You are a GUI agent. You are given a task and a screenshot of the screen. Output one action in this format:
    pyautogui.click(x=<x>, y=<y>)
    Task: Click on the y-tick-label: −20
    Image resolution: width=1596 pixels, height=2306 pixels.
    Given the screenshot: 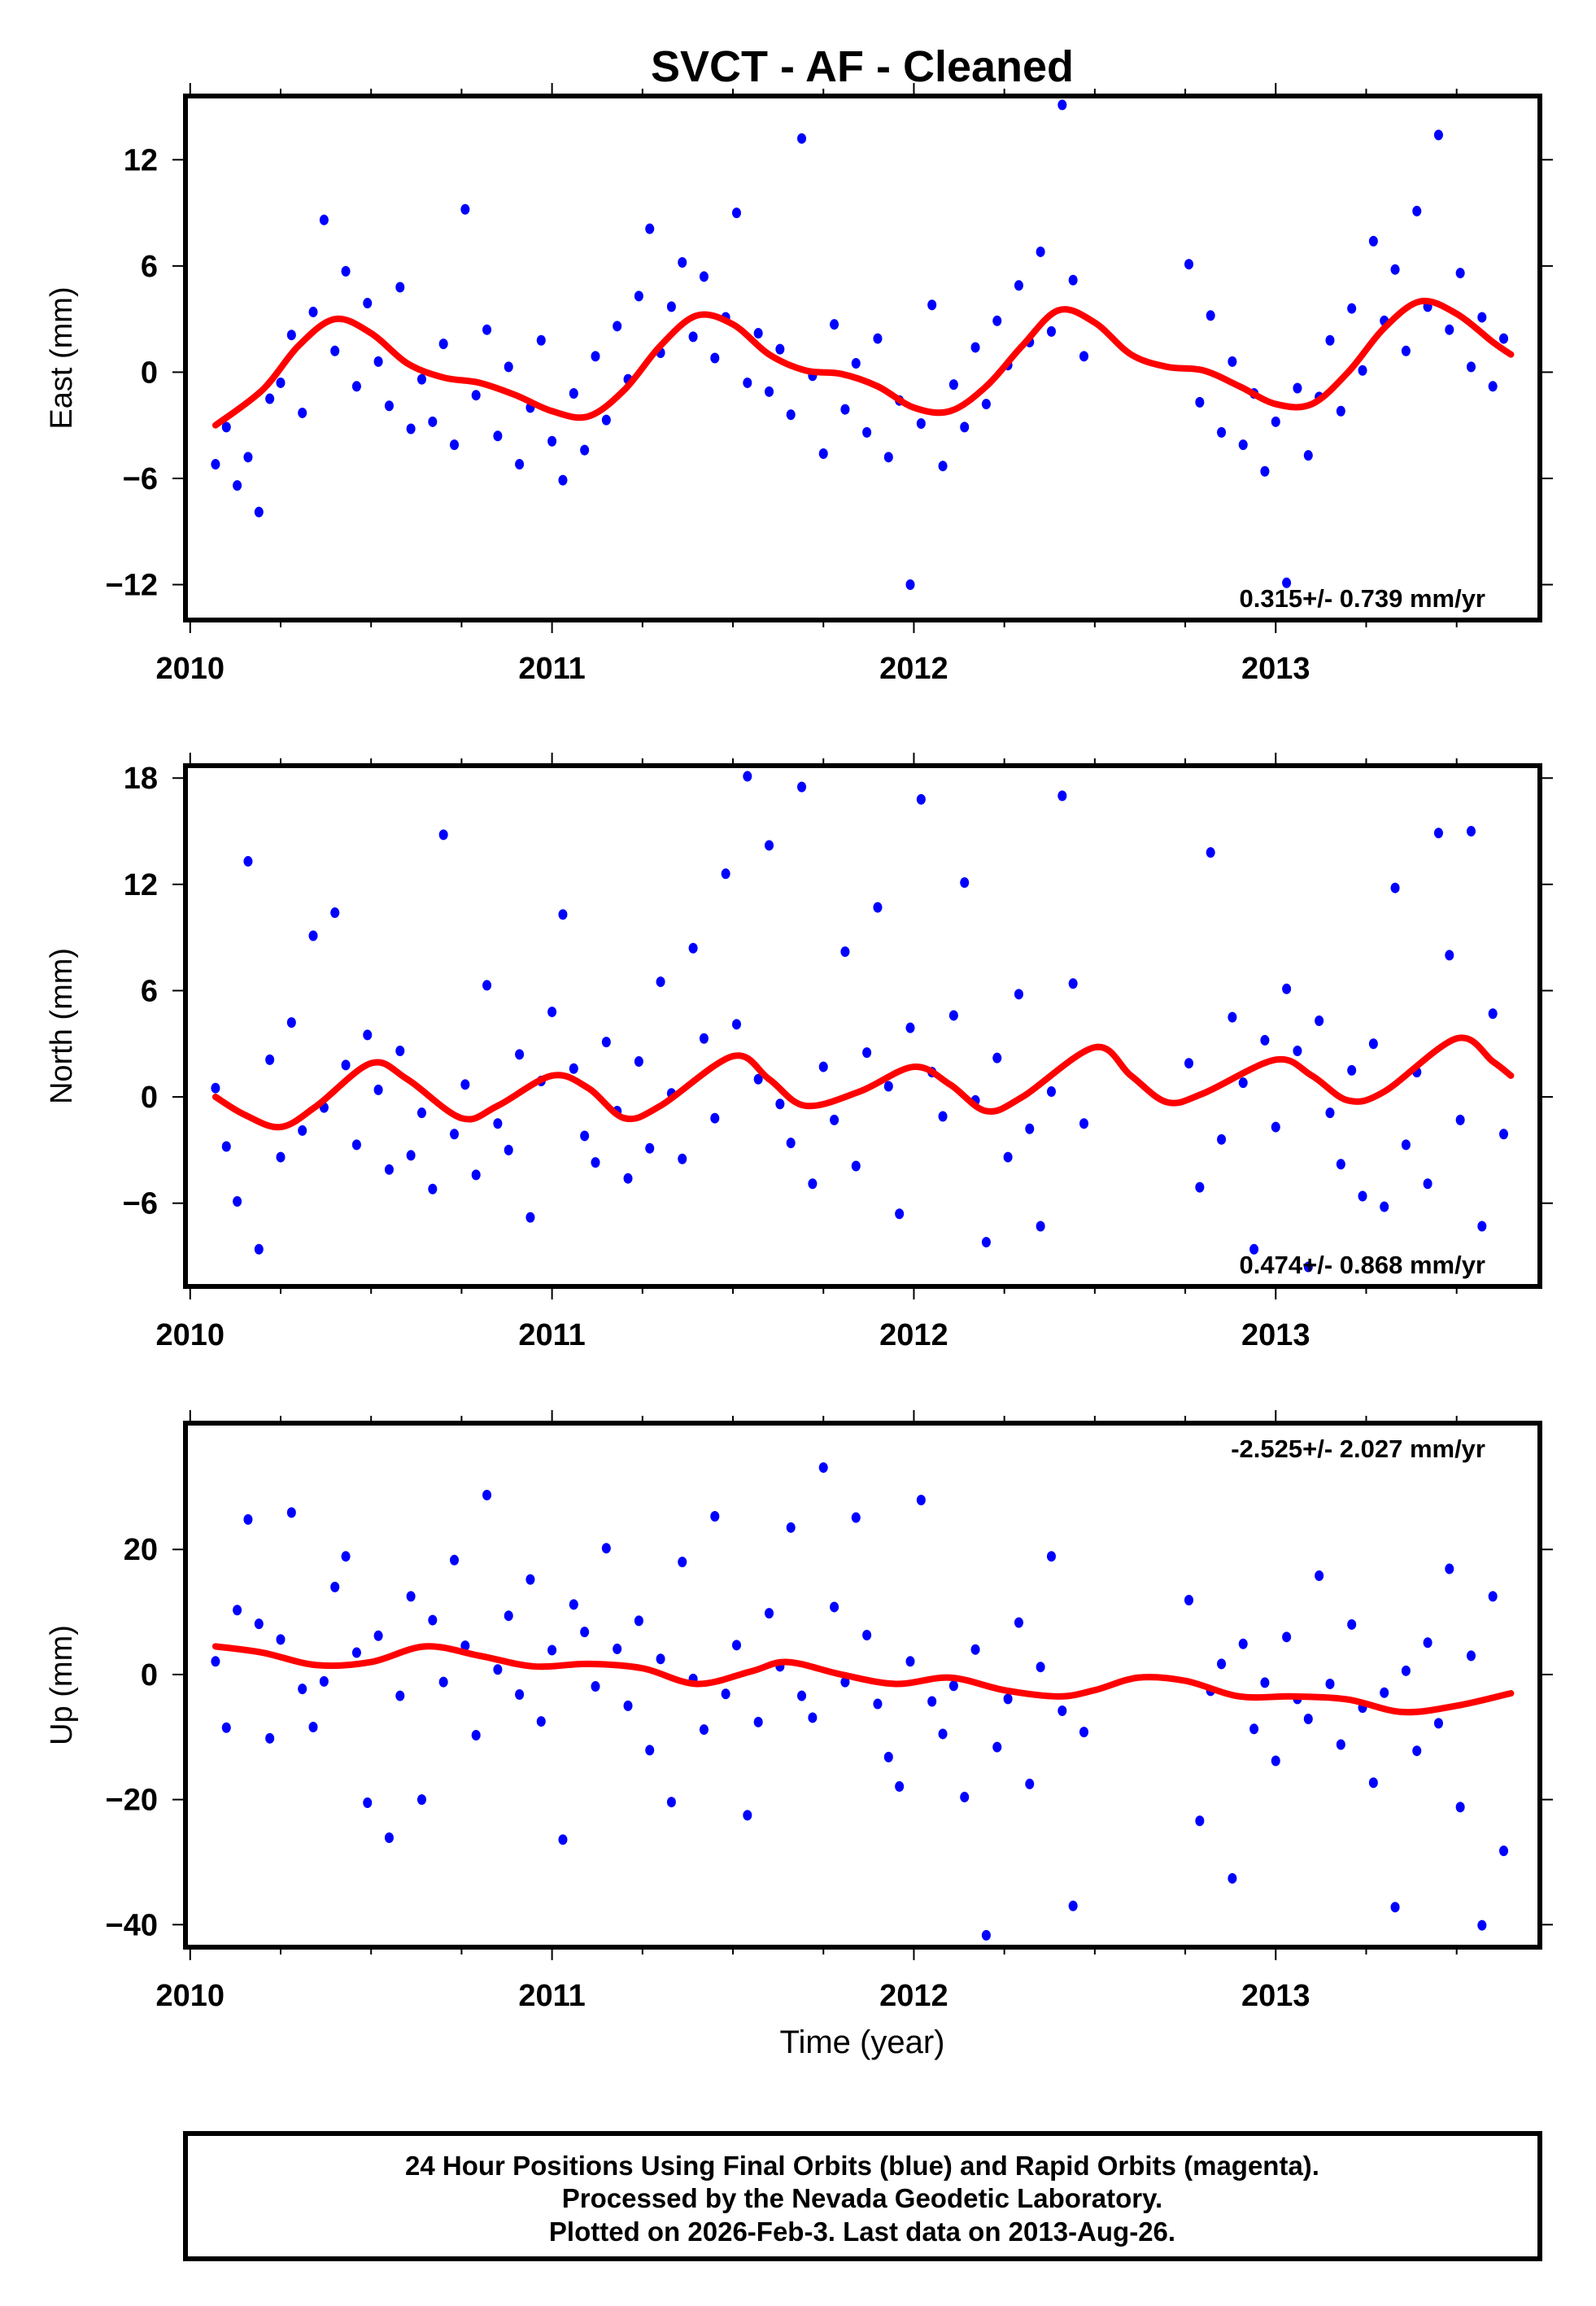 What is the action you would take?
    pyautogui.click(x=132, y=1801)
    